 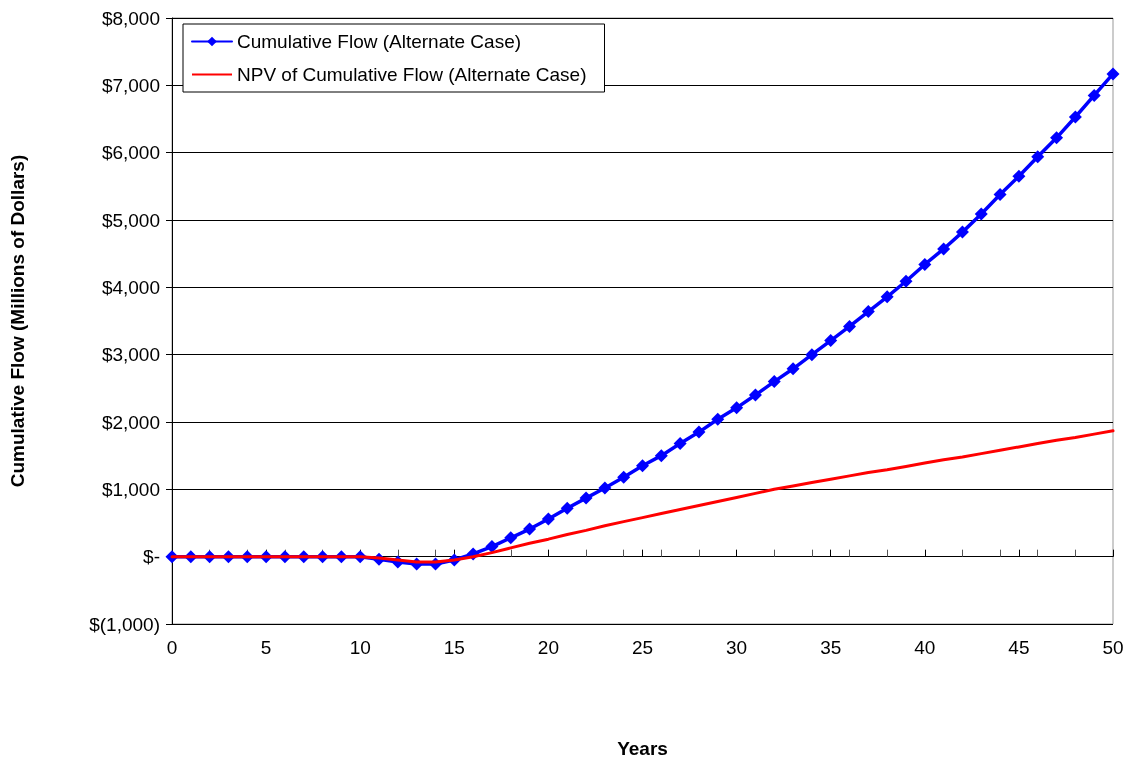 What do you see at coordinates (130, 489) in the screenshot?
I see `y-tick-label: $1,000` at bounding box center [130, 489].